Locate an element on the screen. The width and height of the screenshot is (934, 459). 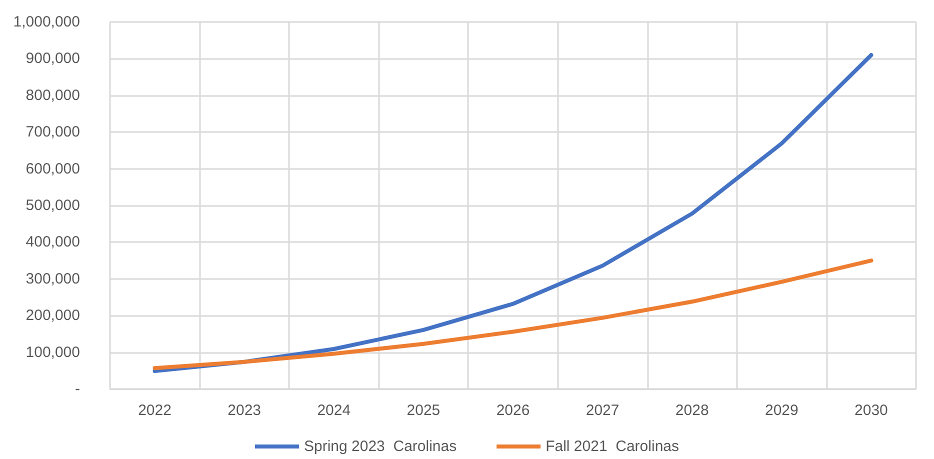
x-tick-label: 2025 is located at coordinates (423, 410).